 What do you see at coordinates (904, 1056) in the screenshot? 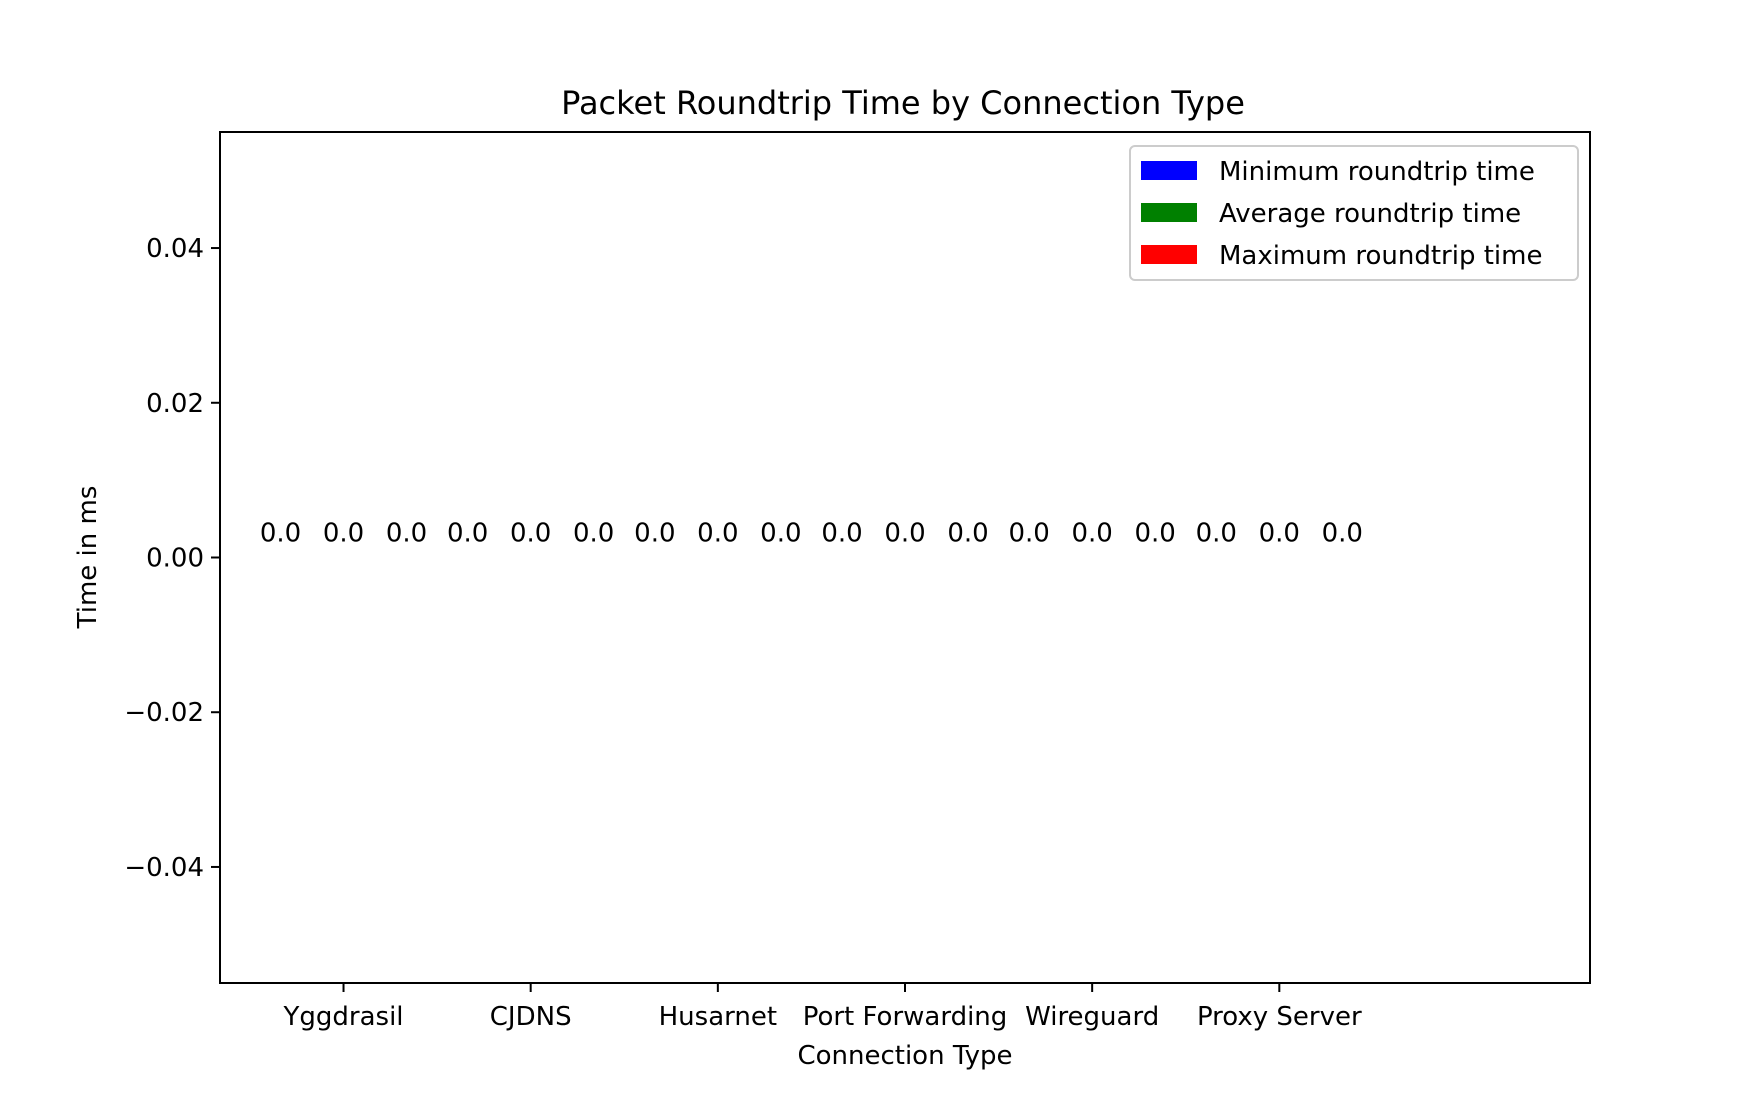
I see `x-axis-label: Connection Type` at bounding box center [904, 1056].